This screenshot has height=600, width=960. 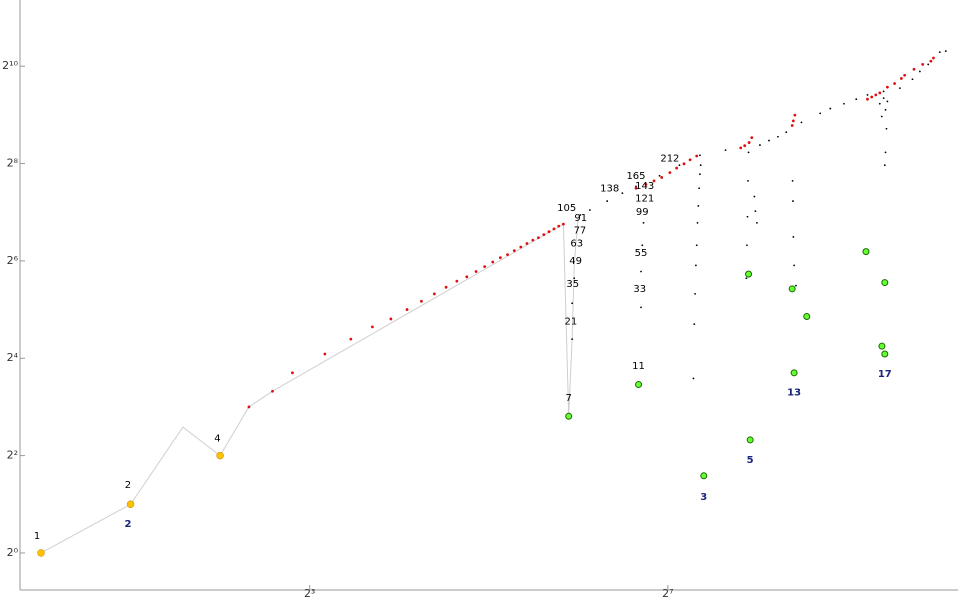 I want to click on annotation: 99, so click(x=642, y=212).